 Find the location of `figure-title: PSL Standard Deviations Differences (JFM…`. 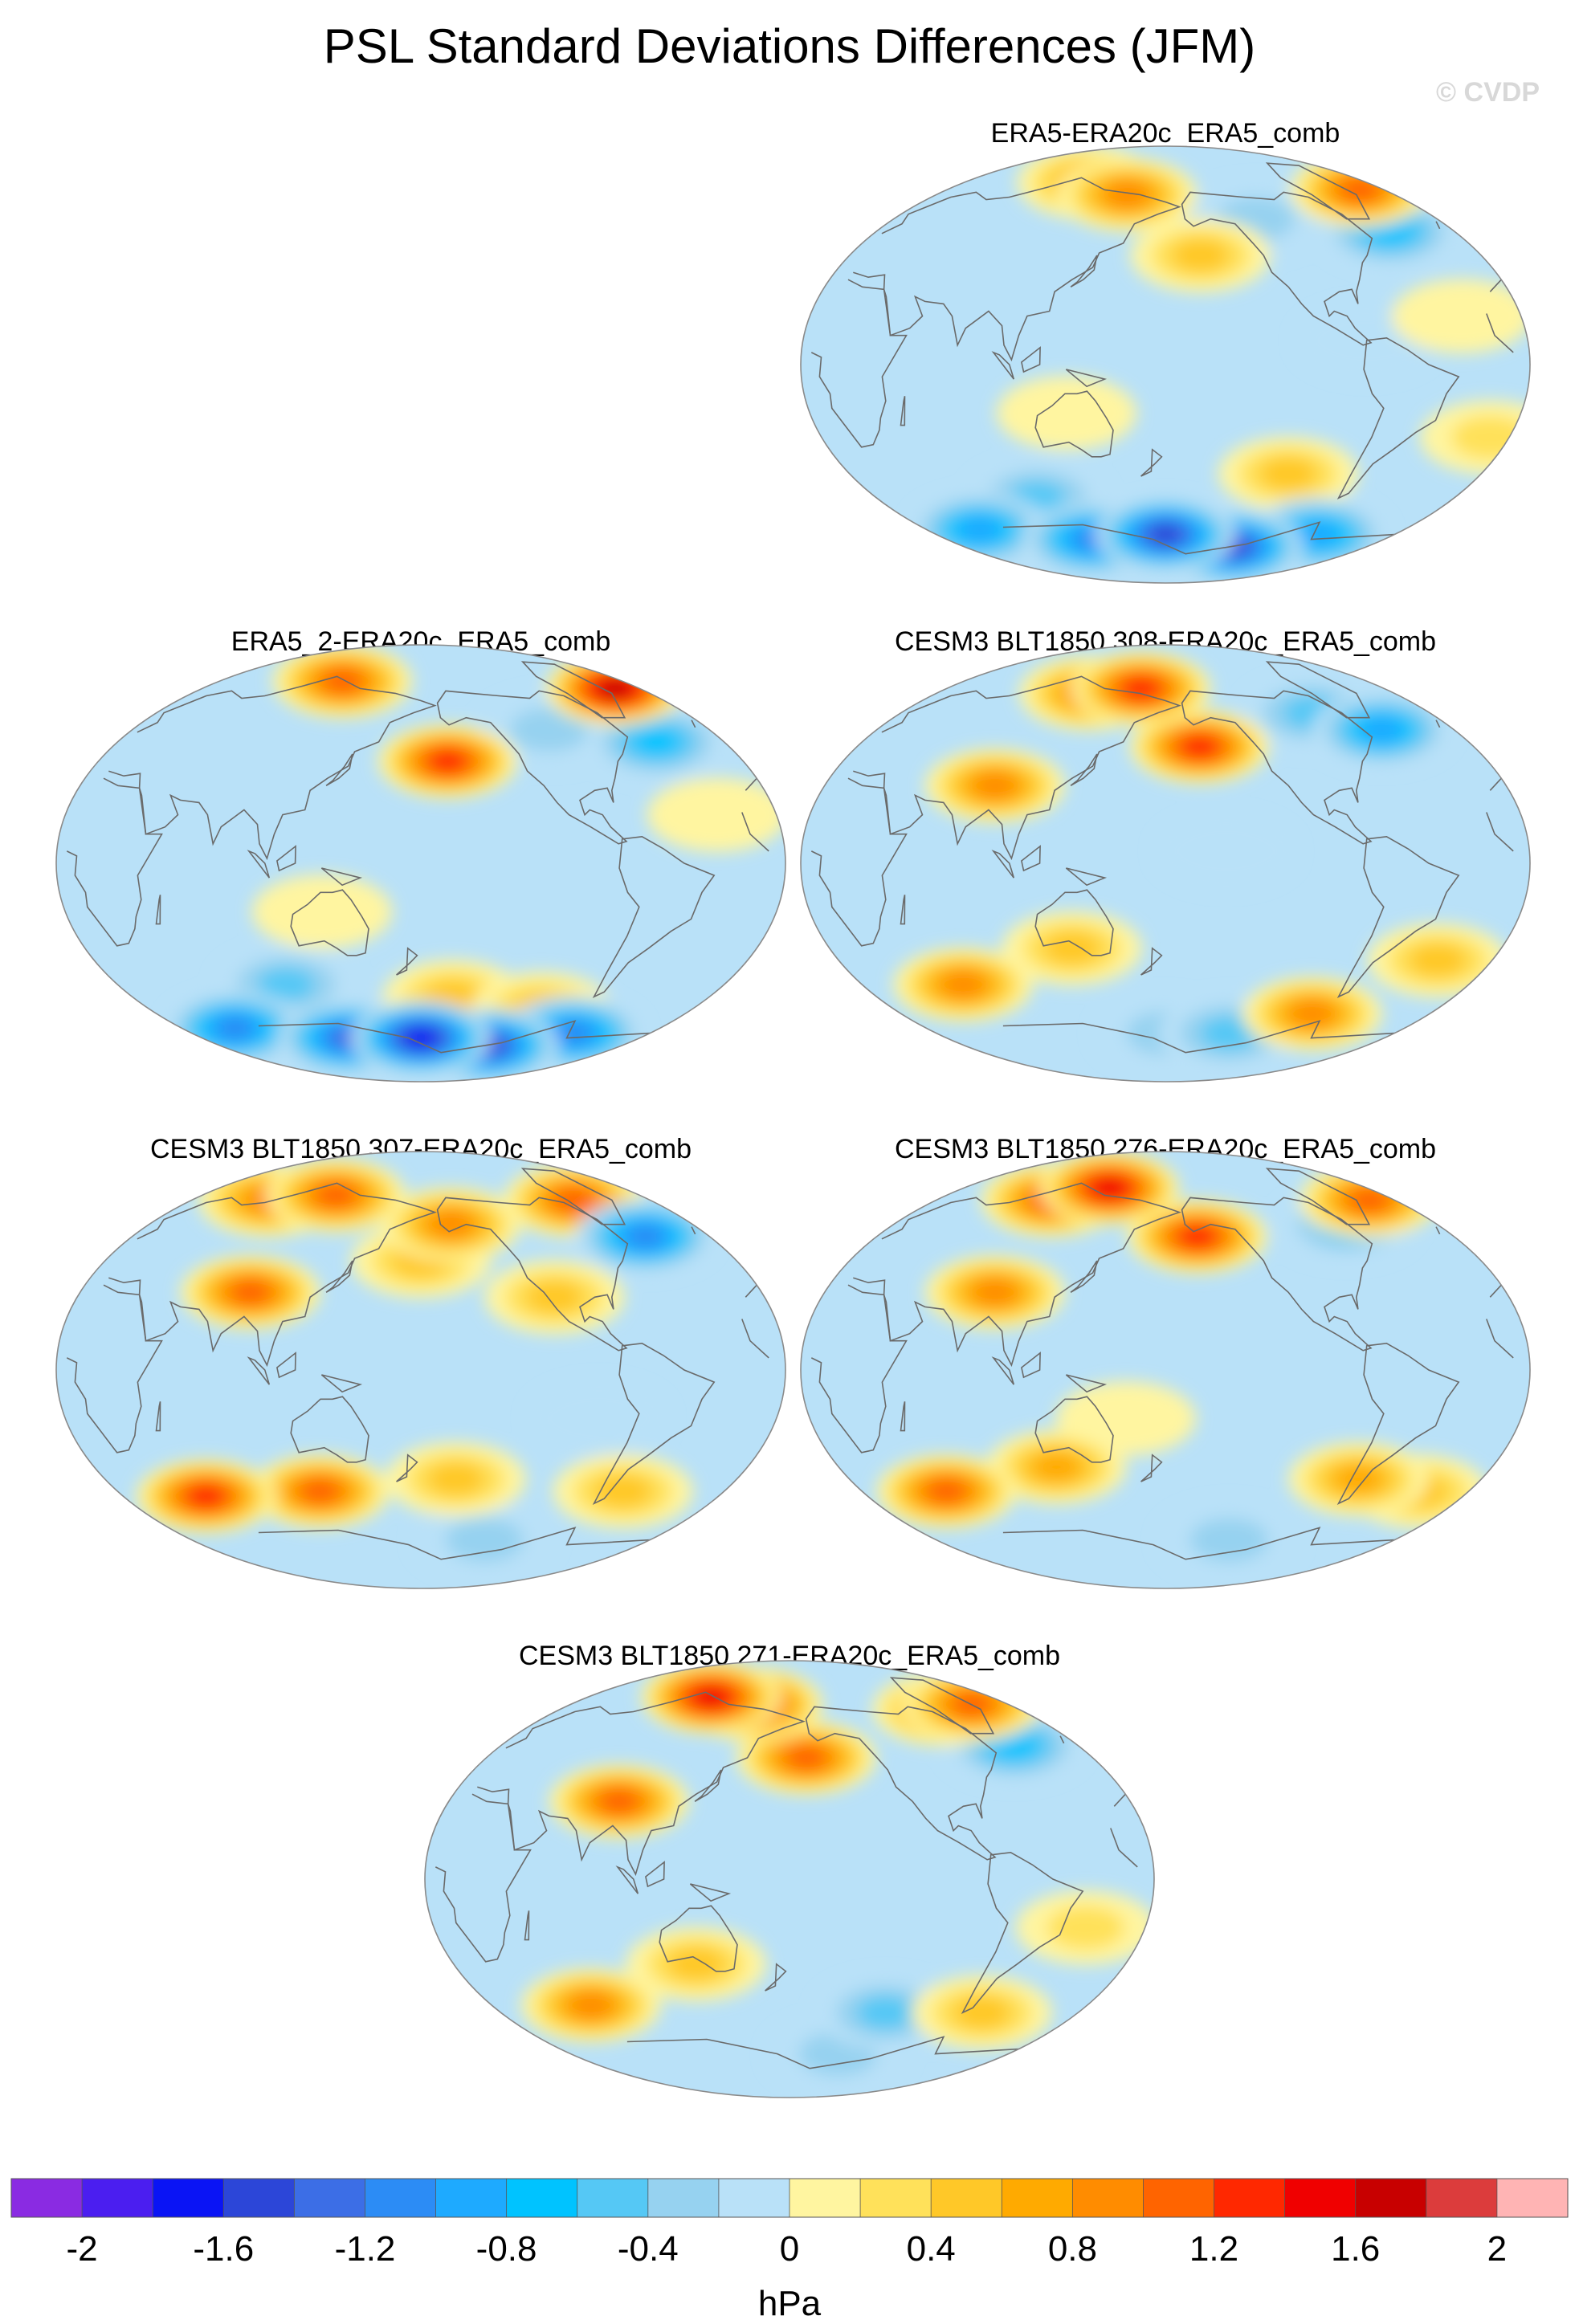

figure-title: PSL Standard Deviations Differences (JFM… is located at coordinates (789, 46).